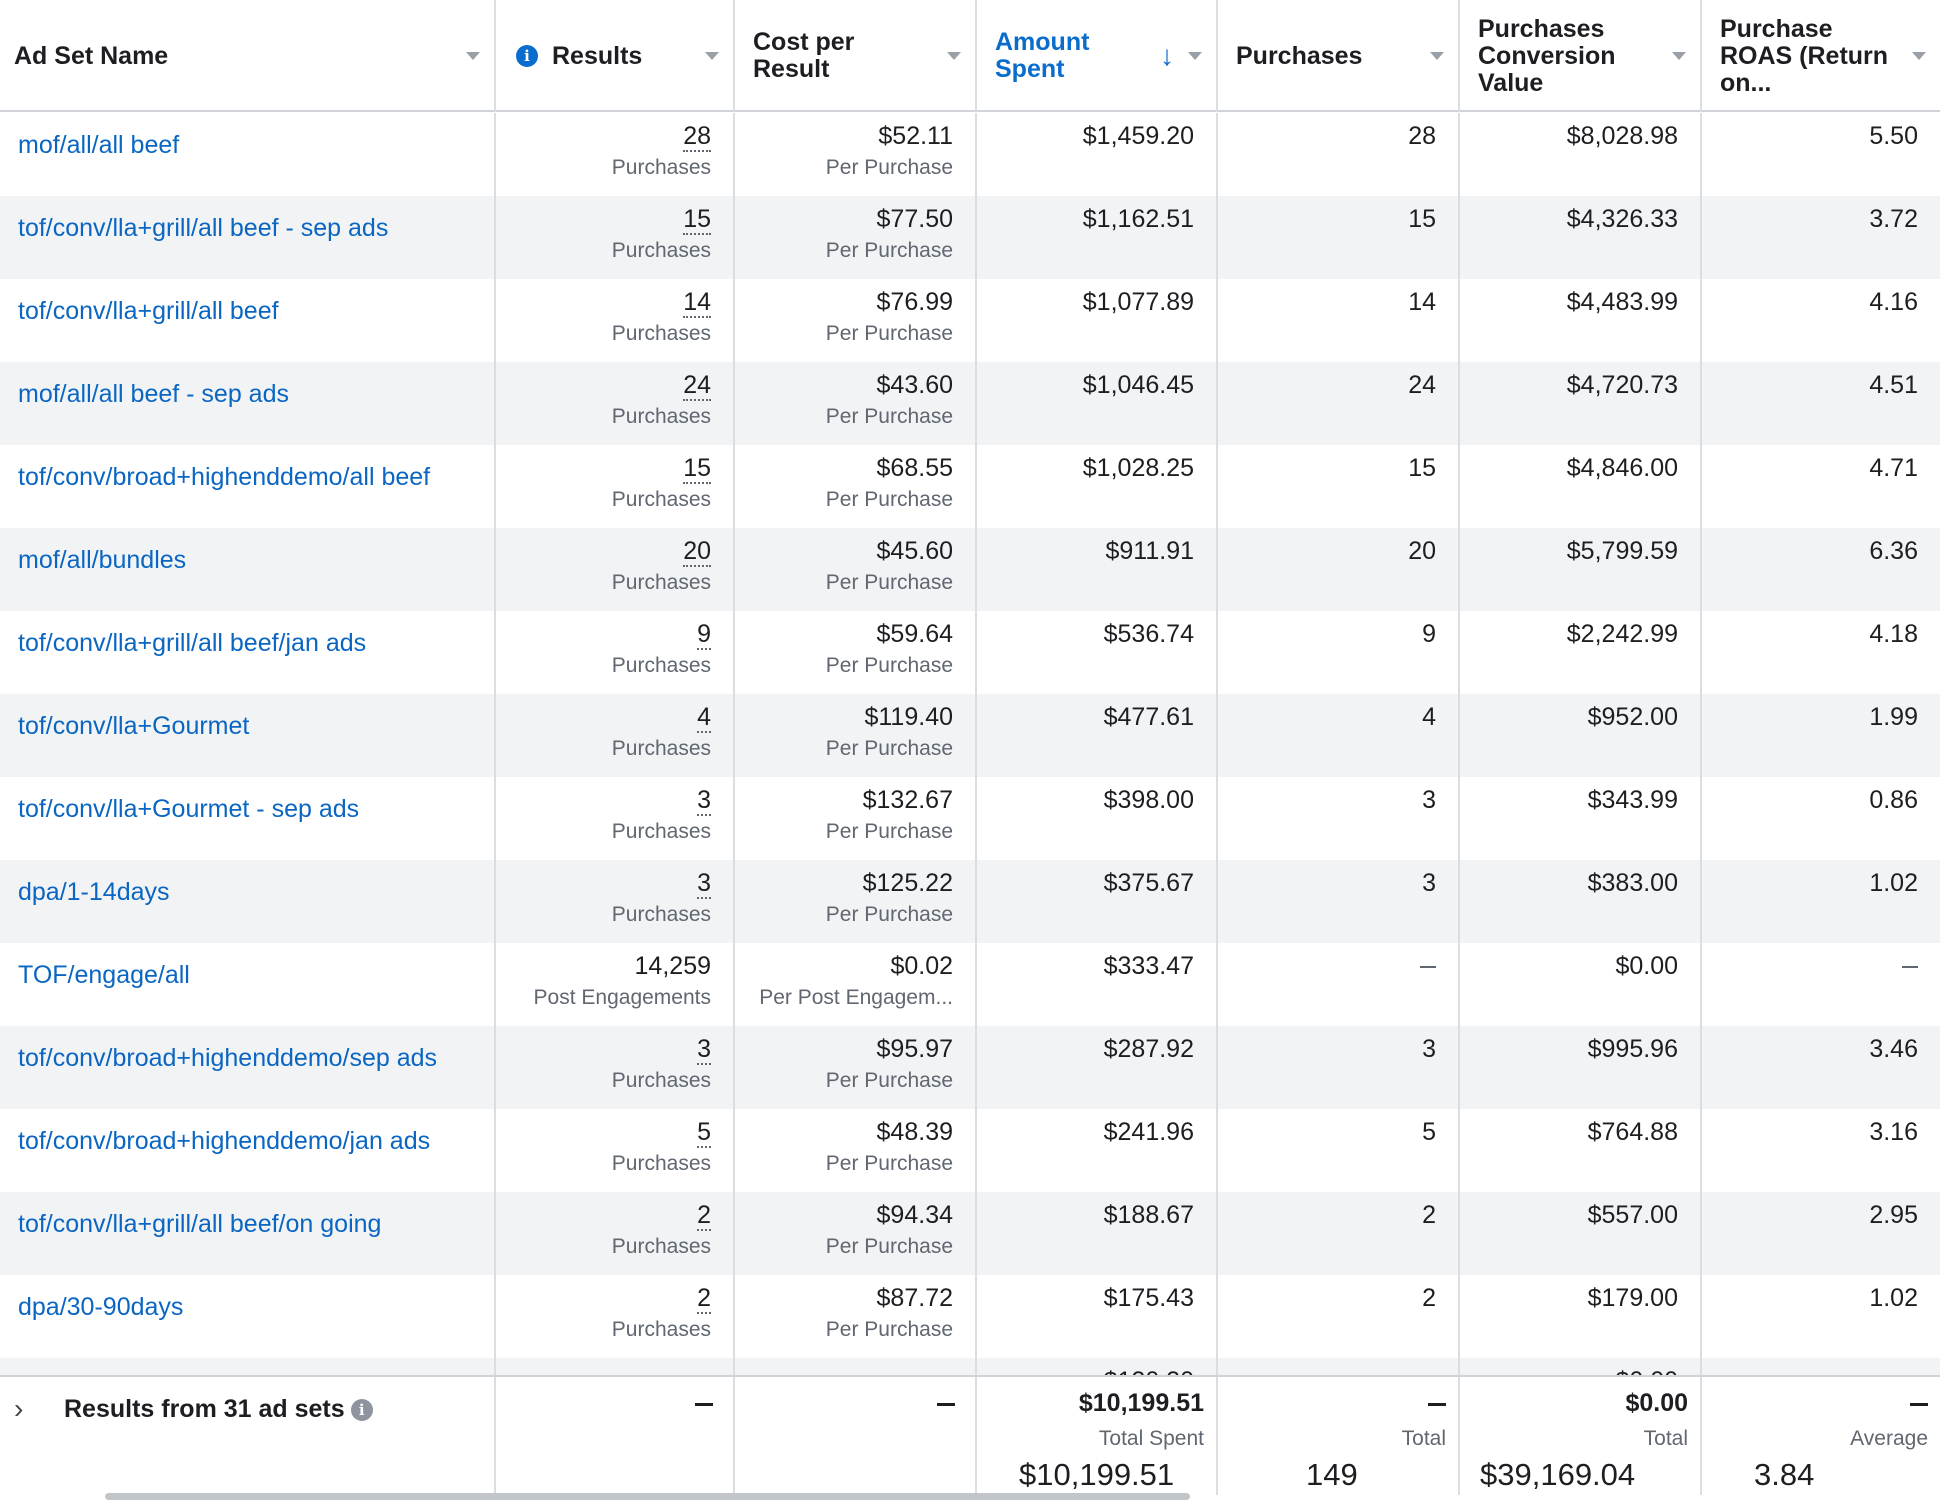 The width and height of the screenshot is (1940, 1500). Describe the element at coordinates (661, 914) in the screenshot. I see `results-unit: Purchases` at that location.